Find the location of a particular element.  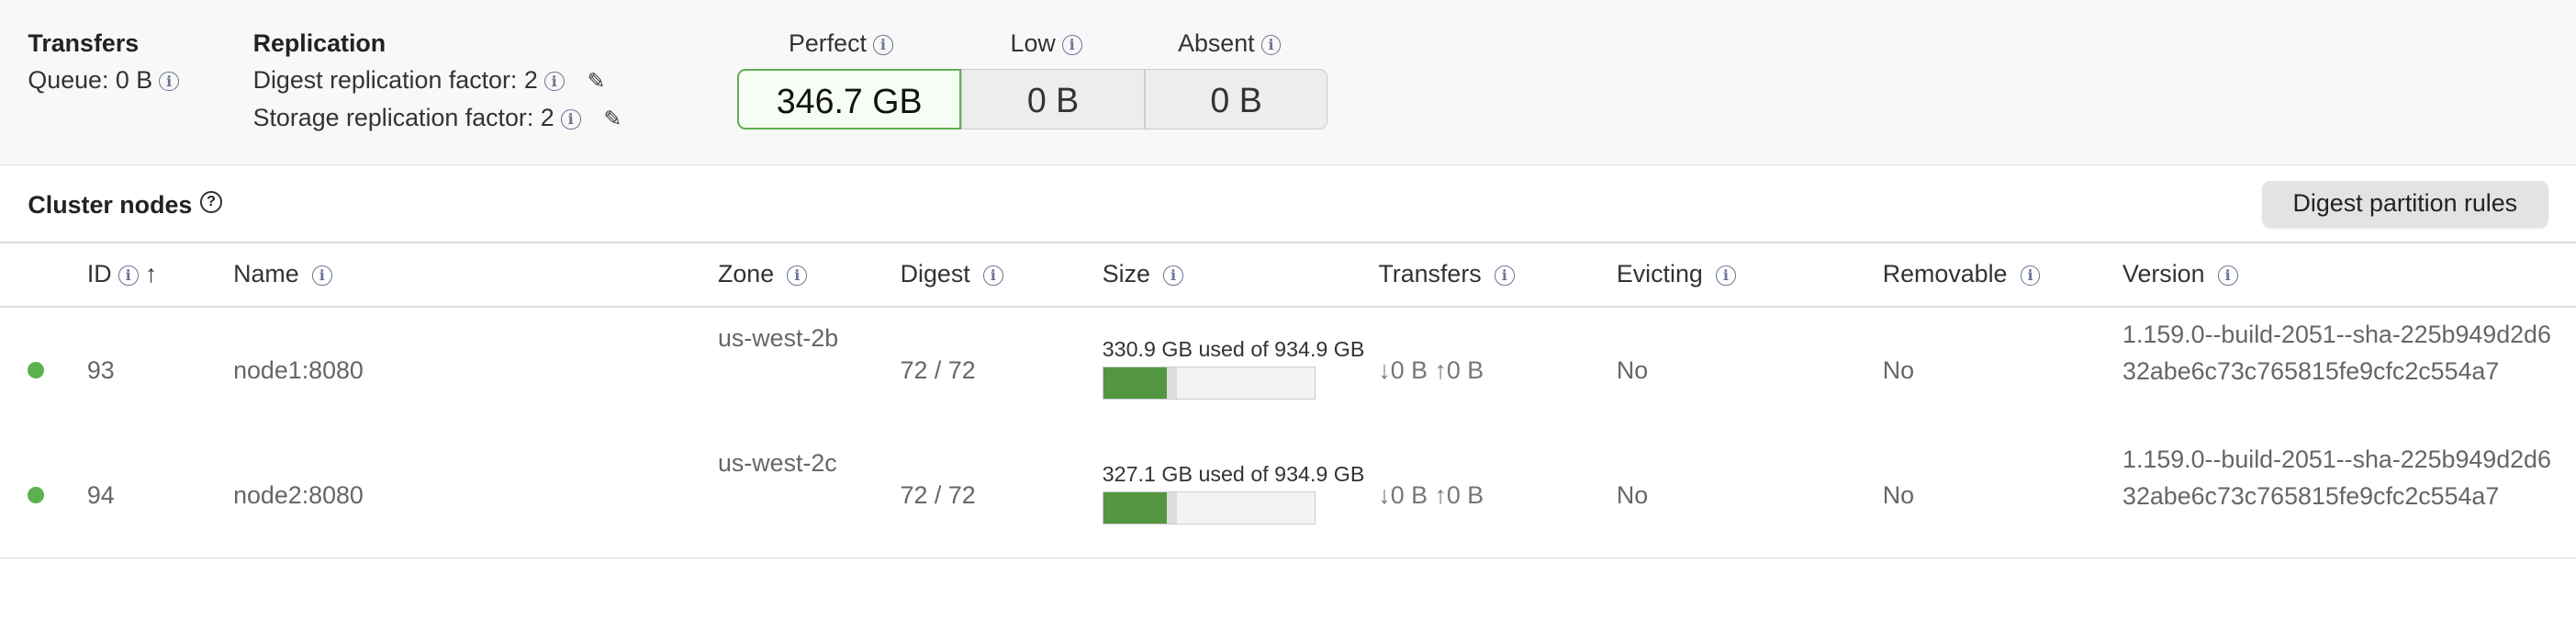

node-zone: us-west-2b is located at coordinates (778, 337).